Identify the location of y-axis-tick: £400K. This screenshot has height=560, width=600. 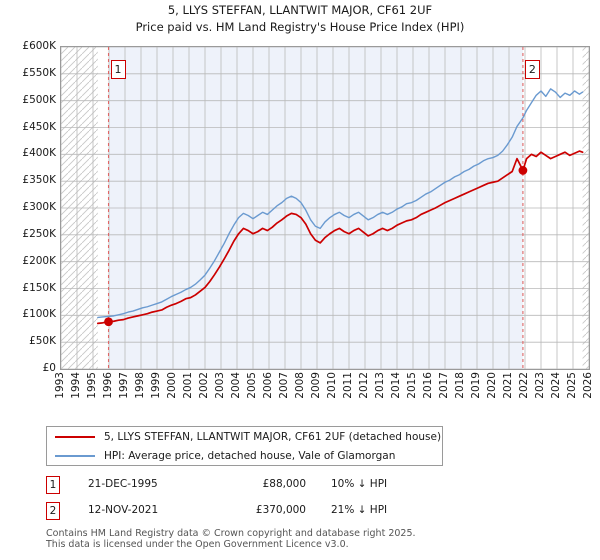
(39, 153).